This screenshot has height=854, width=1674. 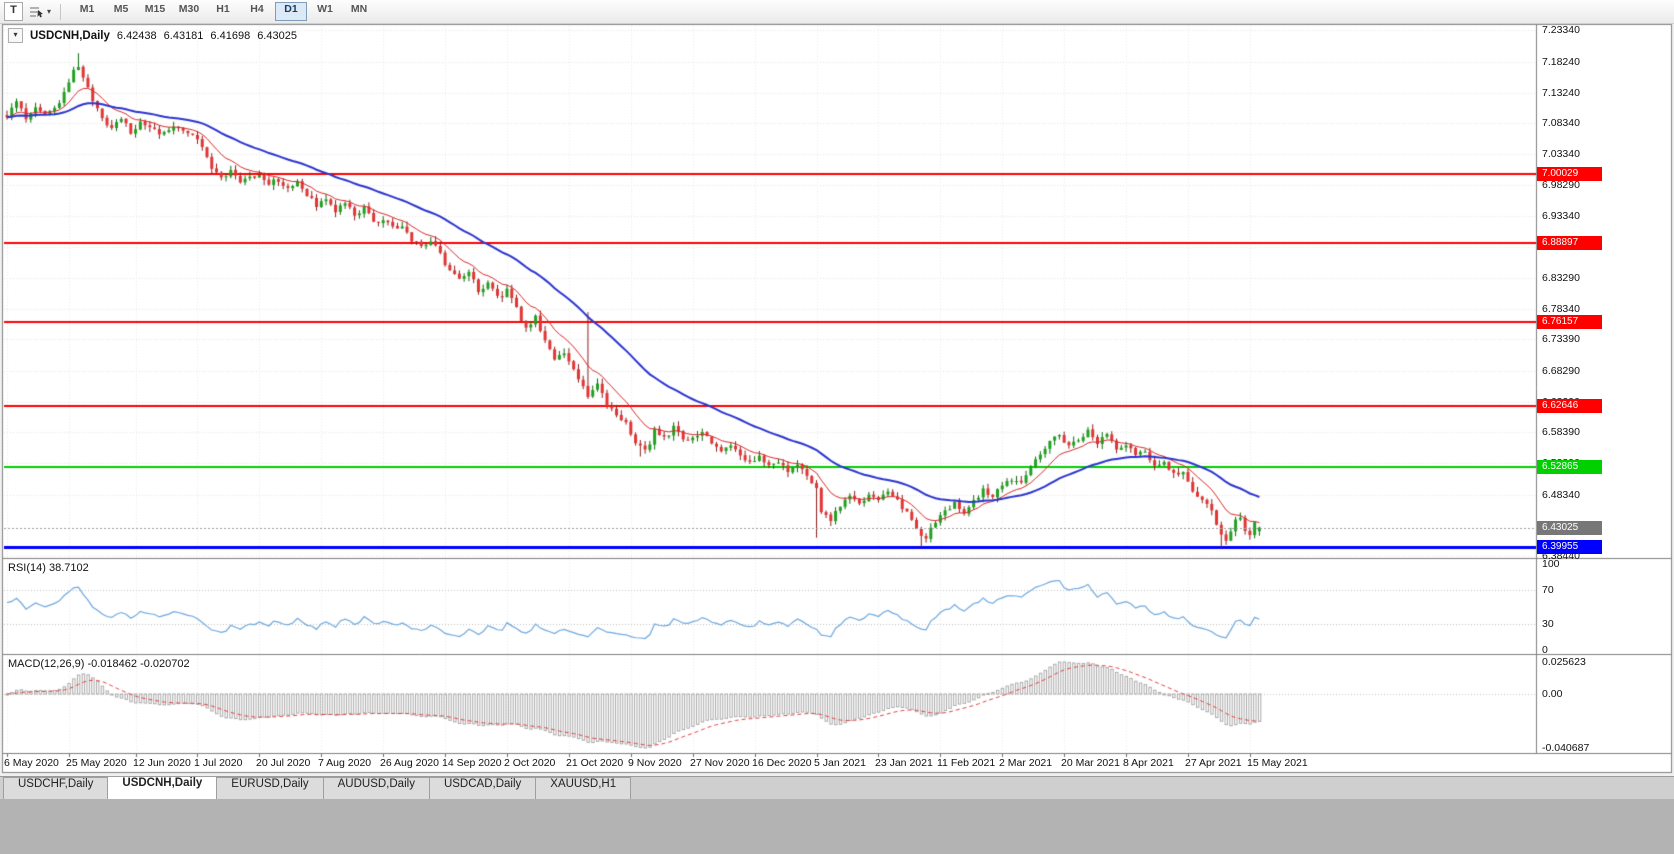 I want to click on timeframe-button-mn: MN, so click(x=359, y=9).